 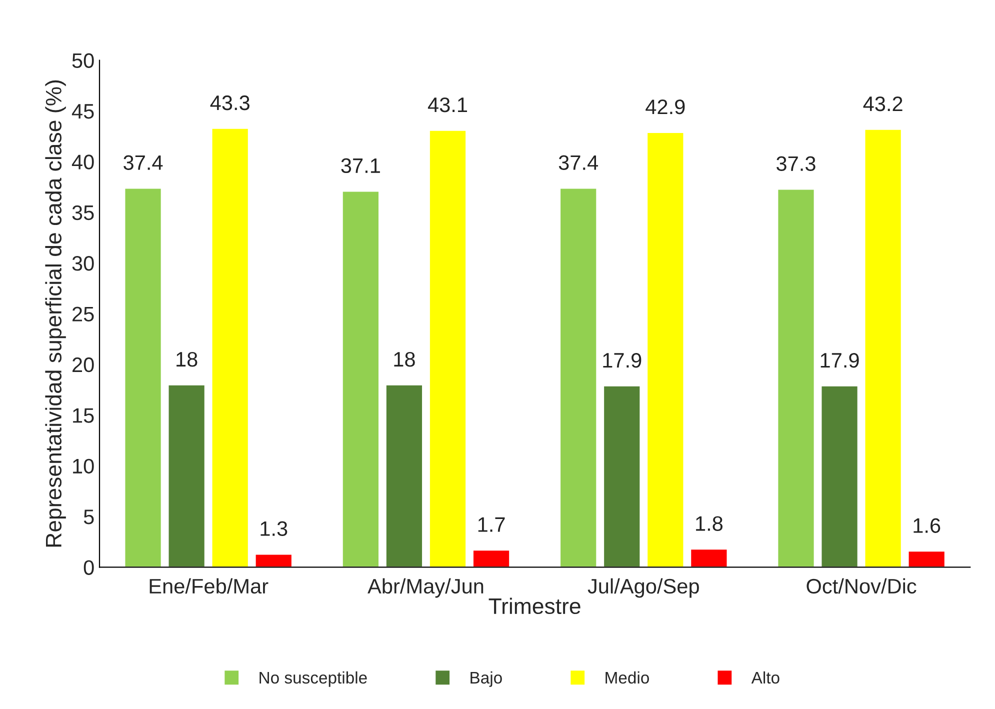 What do you see at coordinates (534, 606) in the screenshot?
I see `x-axis-title: Trimestre` at bounding box center [534, 606].